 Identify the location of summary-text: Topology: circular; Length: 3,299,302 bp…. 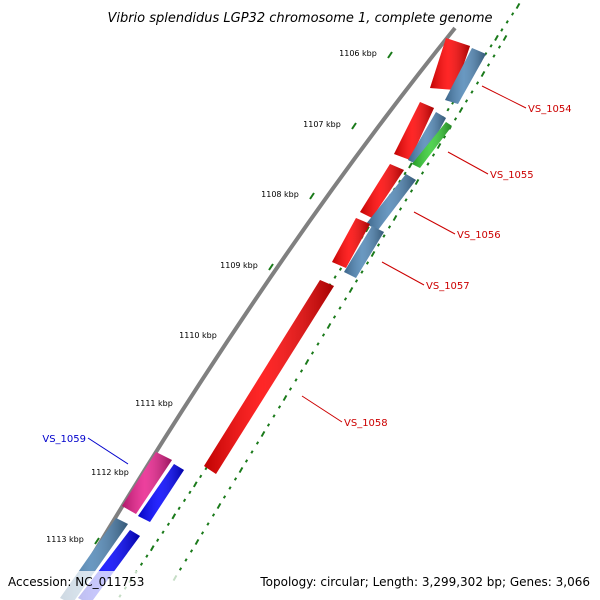
(424, 582).